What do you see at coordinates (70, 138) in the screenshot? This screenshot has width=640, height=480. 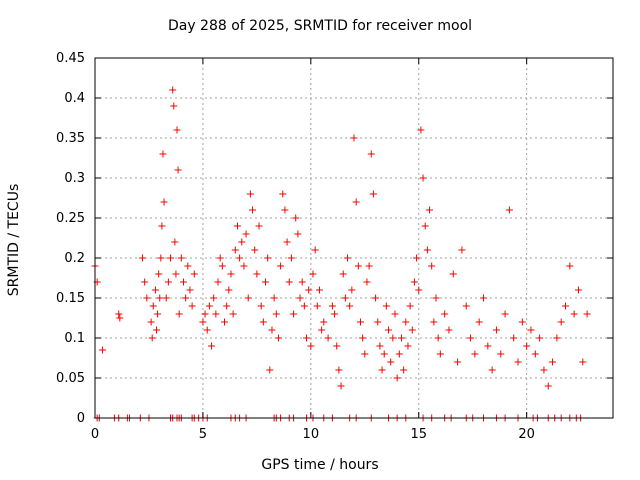 I see `y-tick-label: 0.35` at bounding box center [70, 138].